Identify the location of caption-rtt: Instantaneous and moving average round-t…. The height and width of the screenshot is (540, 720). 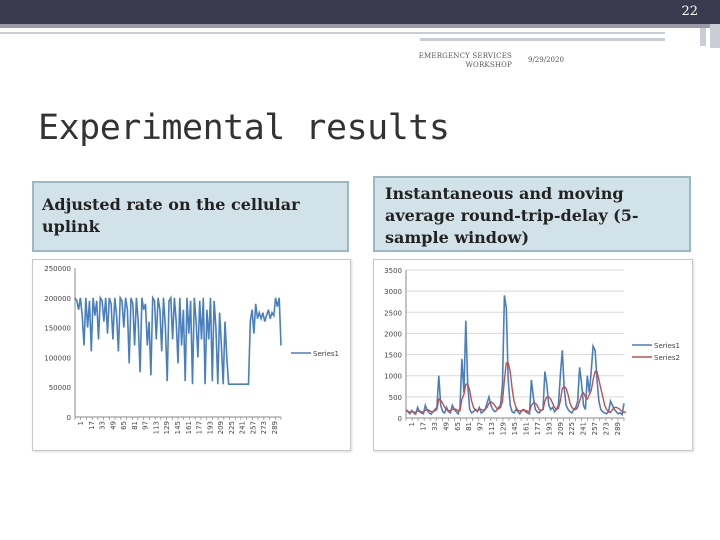
(532, 214).